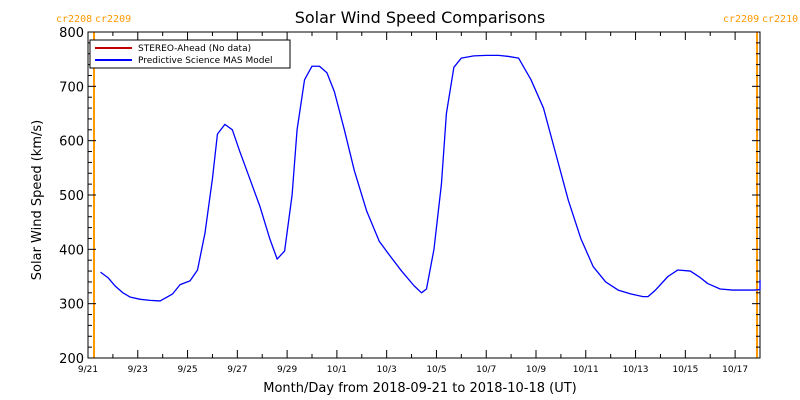 Image resolution: width=800 pixels, height=400 pixels. What do you see at coordinates (536, 370) in the screenshot?
I see `x-tick-label: 10/9` at bounding box center [536, 370].